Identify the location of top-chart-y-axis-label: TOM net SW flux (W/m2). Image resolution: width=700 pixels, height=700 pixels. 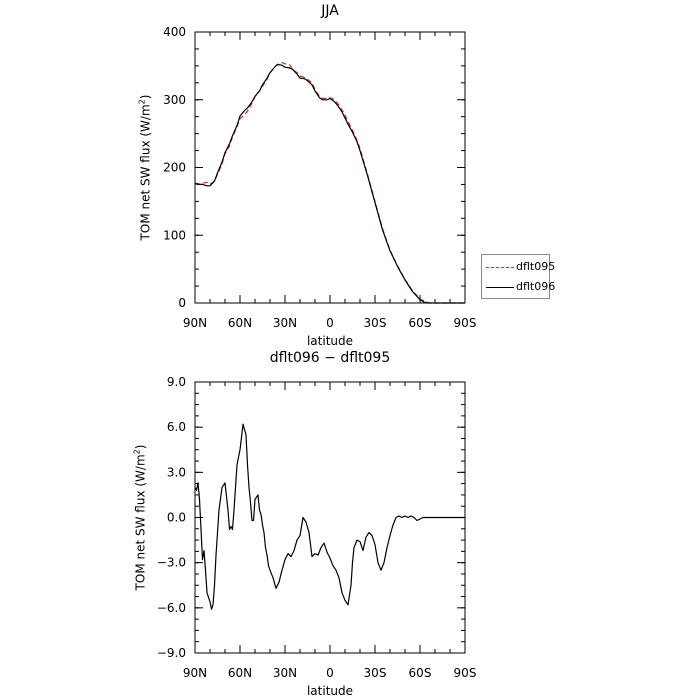
(145, 168).